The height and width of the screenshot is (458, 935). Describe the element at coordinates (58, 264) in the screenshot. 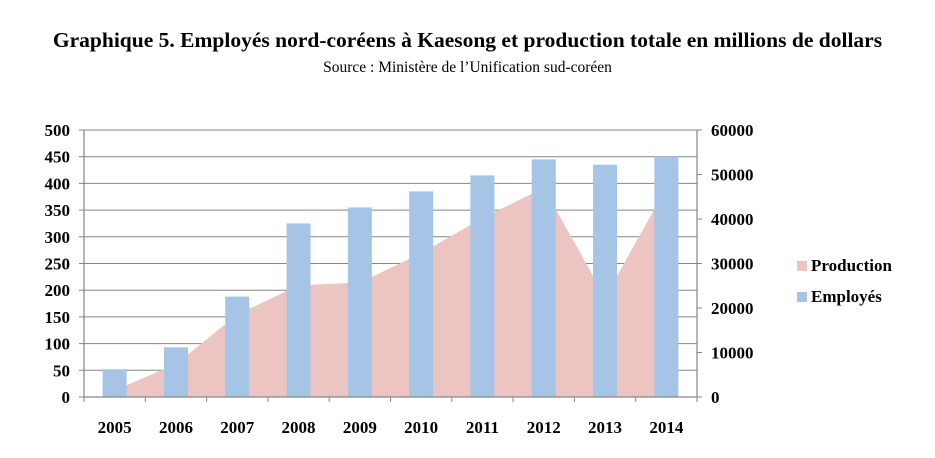

I see `y-left-tick-label: 250` at that location.